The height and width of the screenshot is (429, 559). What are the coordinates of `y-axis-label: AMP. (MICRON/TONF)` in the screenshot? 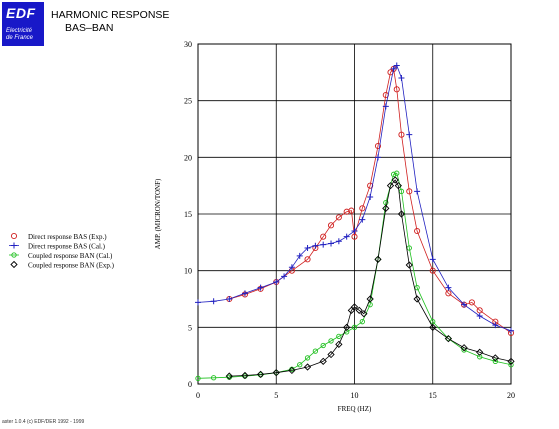 It's located at (158, 213).